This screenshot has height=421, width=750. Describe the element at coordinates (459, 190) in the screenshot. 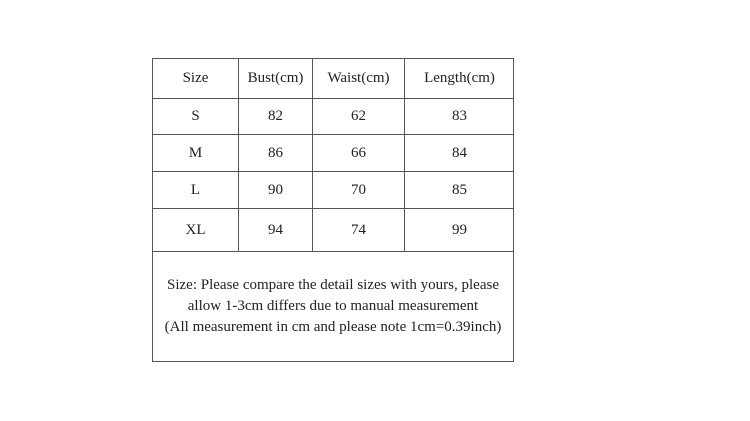

I see `table-cell: 85` at that location.